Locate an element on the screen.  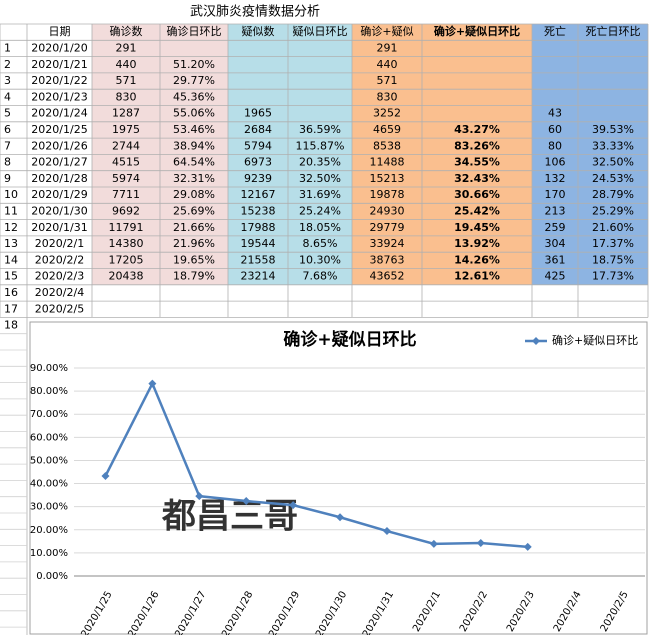
cell-text: 17205 is located at coordinates (126, 259).